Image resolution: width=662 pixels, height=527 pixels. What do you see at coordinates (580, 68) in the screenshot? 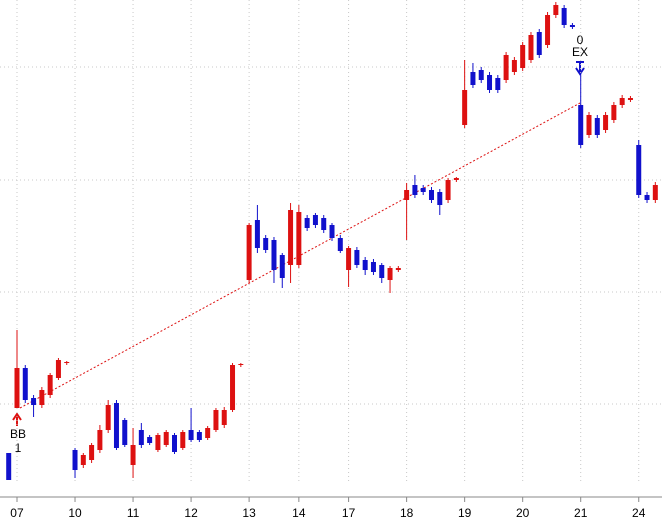
I see `exit-arrow` at bounding box center [580, 68].